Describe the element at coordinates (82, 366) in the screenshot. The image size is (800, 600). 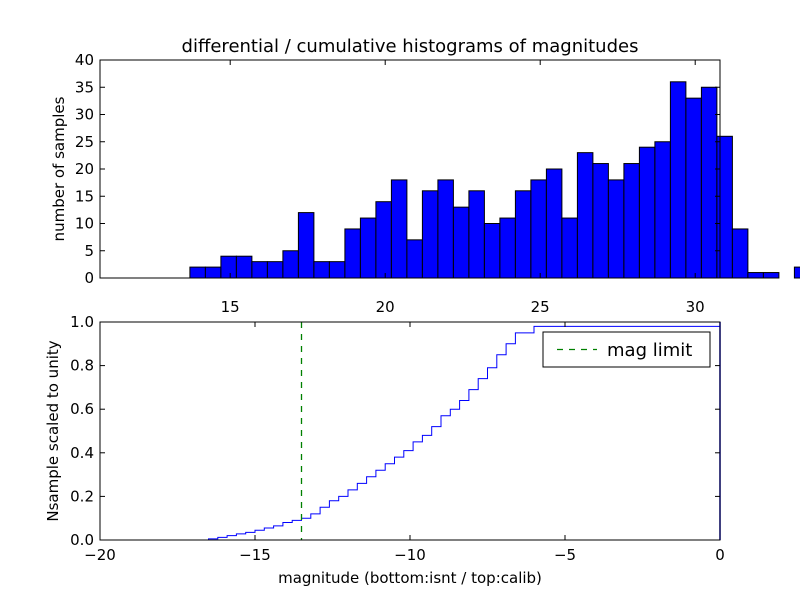
I see `y-tick-label: 0.8` at that location.